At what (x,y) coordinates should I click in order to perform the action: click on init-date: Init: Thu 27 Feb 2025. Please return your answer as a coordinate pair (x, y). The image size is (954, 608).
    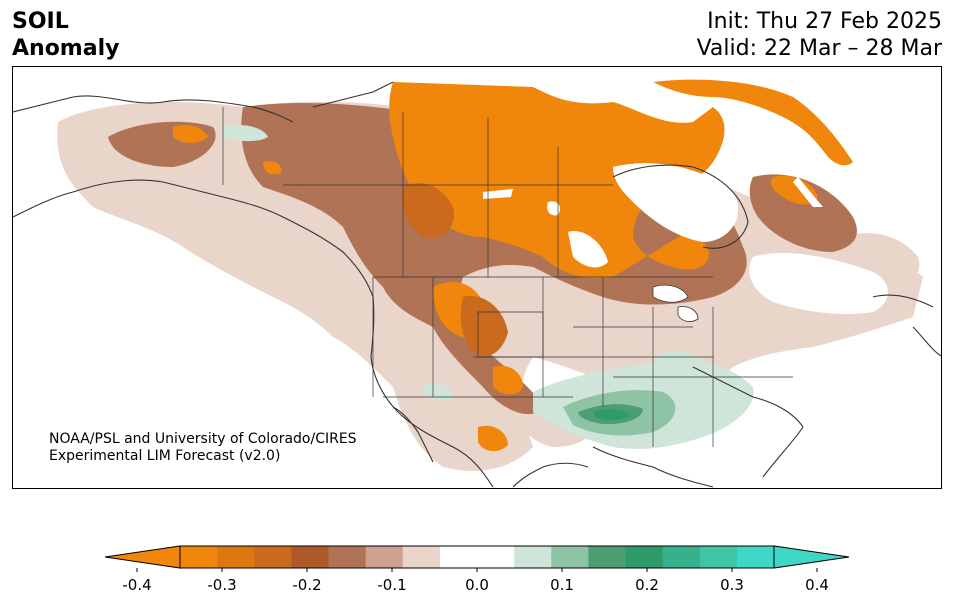
    Looking at the image, I should click on (824, 21).